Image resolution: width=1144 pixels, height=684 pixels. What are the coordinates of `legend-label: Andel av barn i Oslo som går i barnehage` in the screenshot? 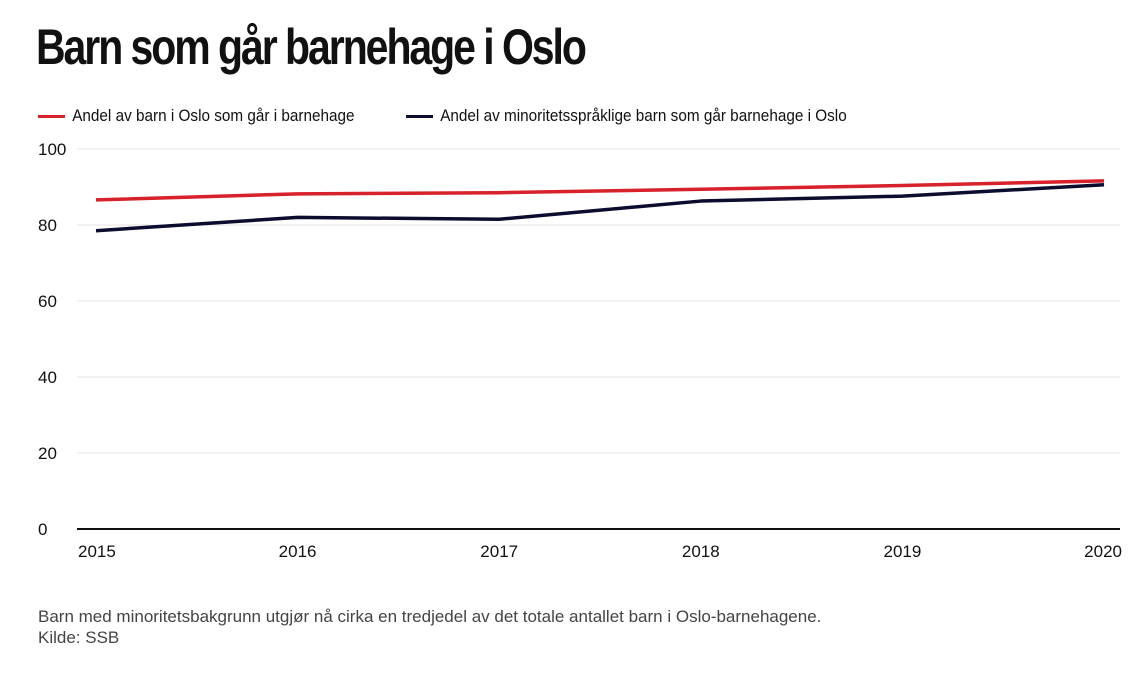 It's located at (213, 115).